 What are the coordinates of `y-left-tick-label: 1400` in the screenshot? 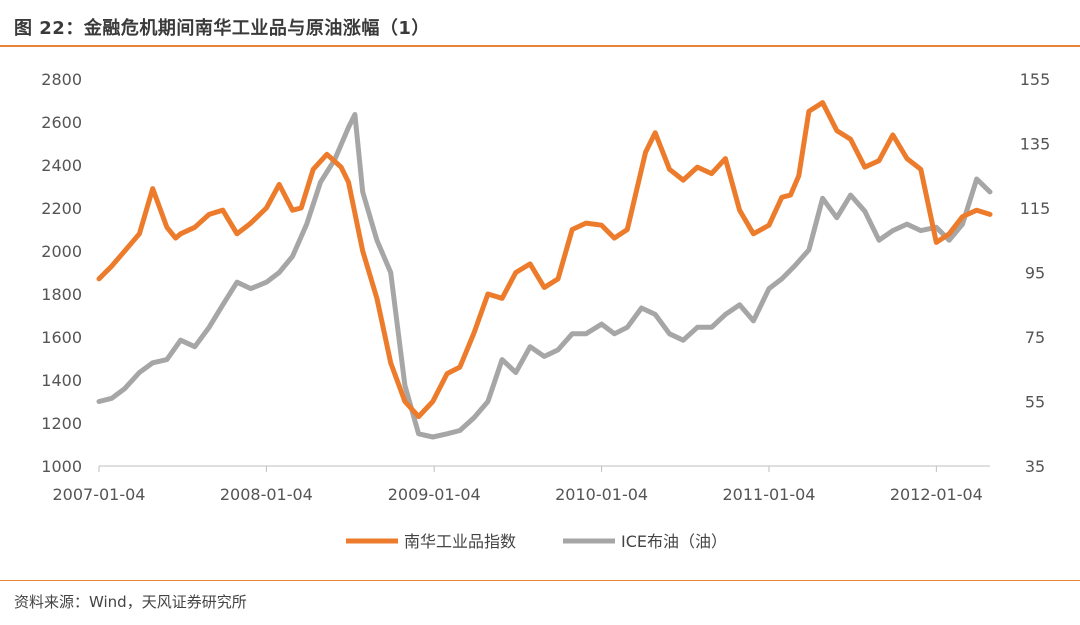 It's located at (61, 380).